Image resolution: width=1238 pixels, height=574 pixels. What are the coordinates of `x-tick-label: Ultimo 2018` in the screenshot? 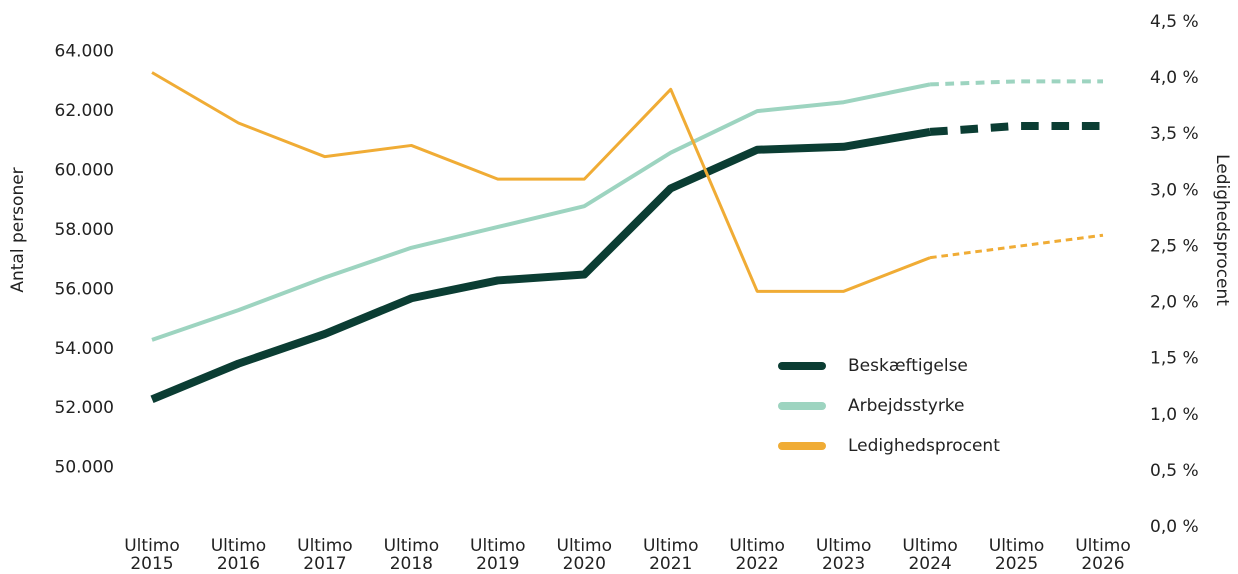 It's located at (411, 555).